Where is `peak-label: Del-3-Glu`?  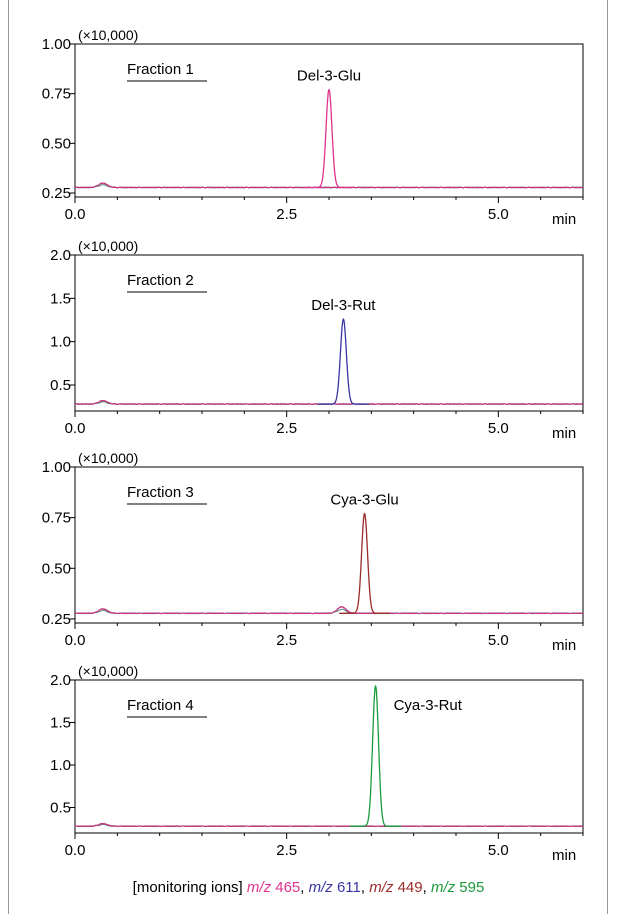
peak-label: Del-3-Glu is located at coordinates (329, 76).